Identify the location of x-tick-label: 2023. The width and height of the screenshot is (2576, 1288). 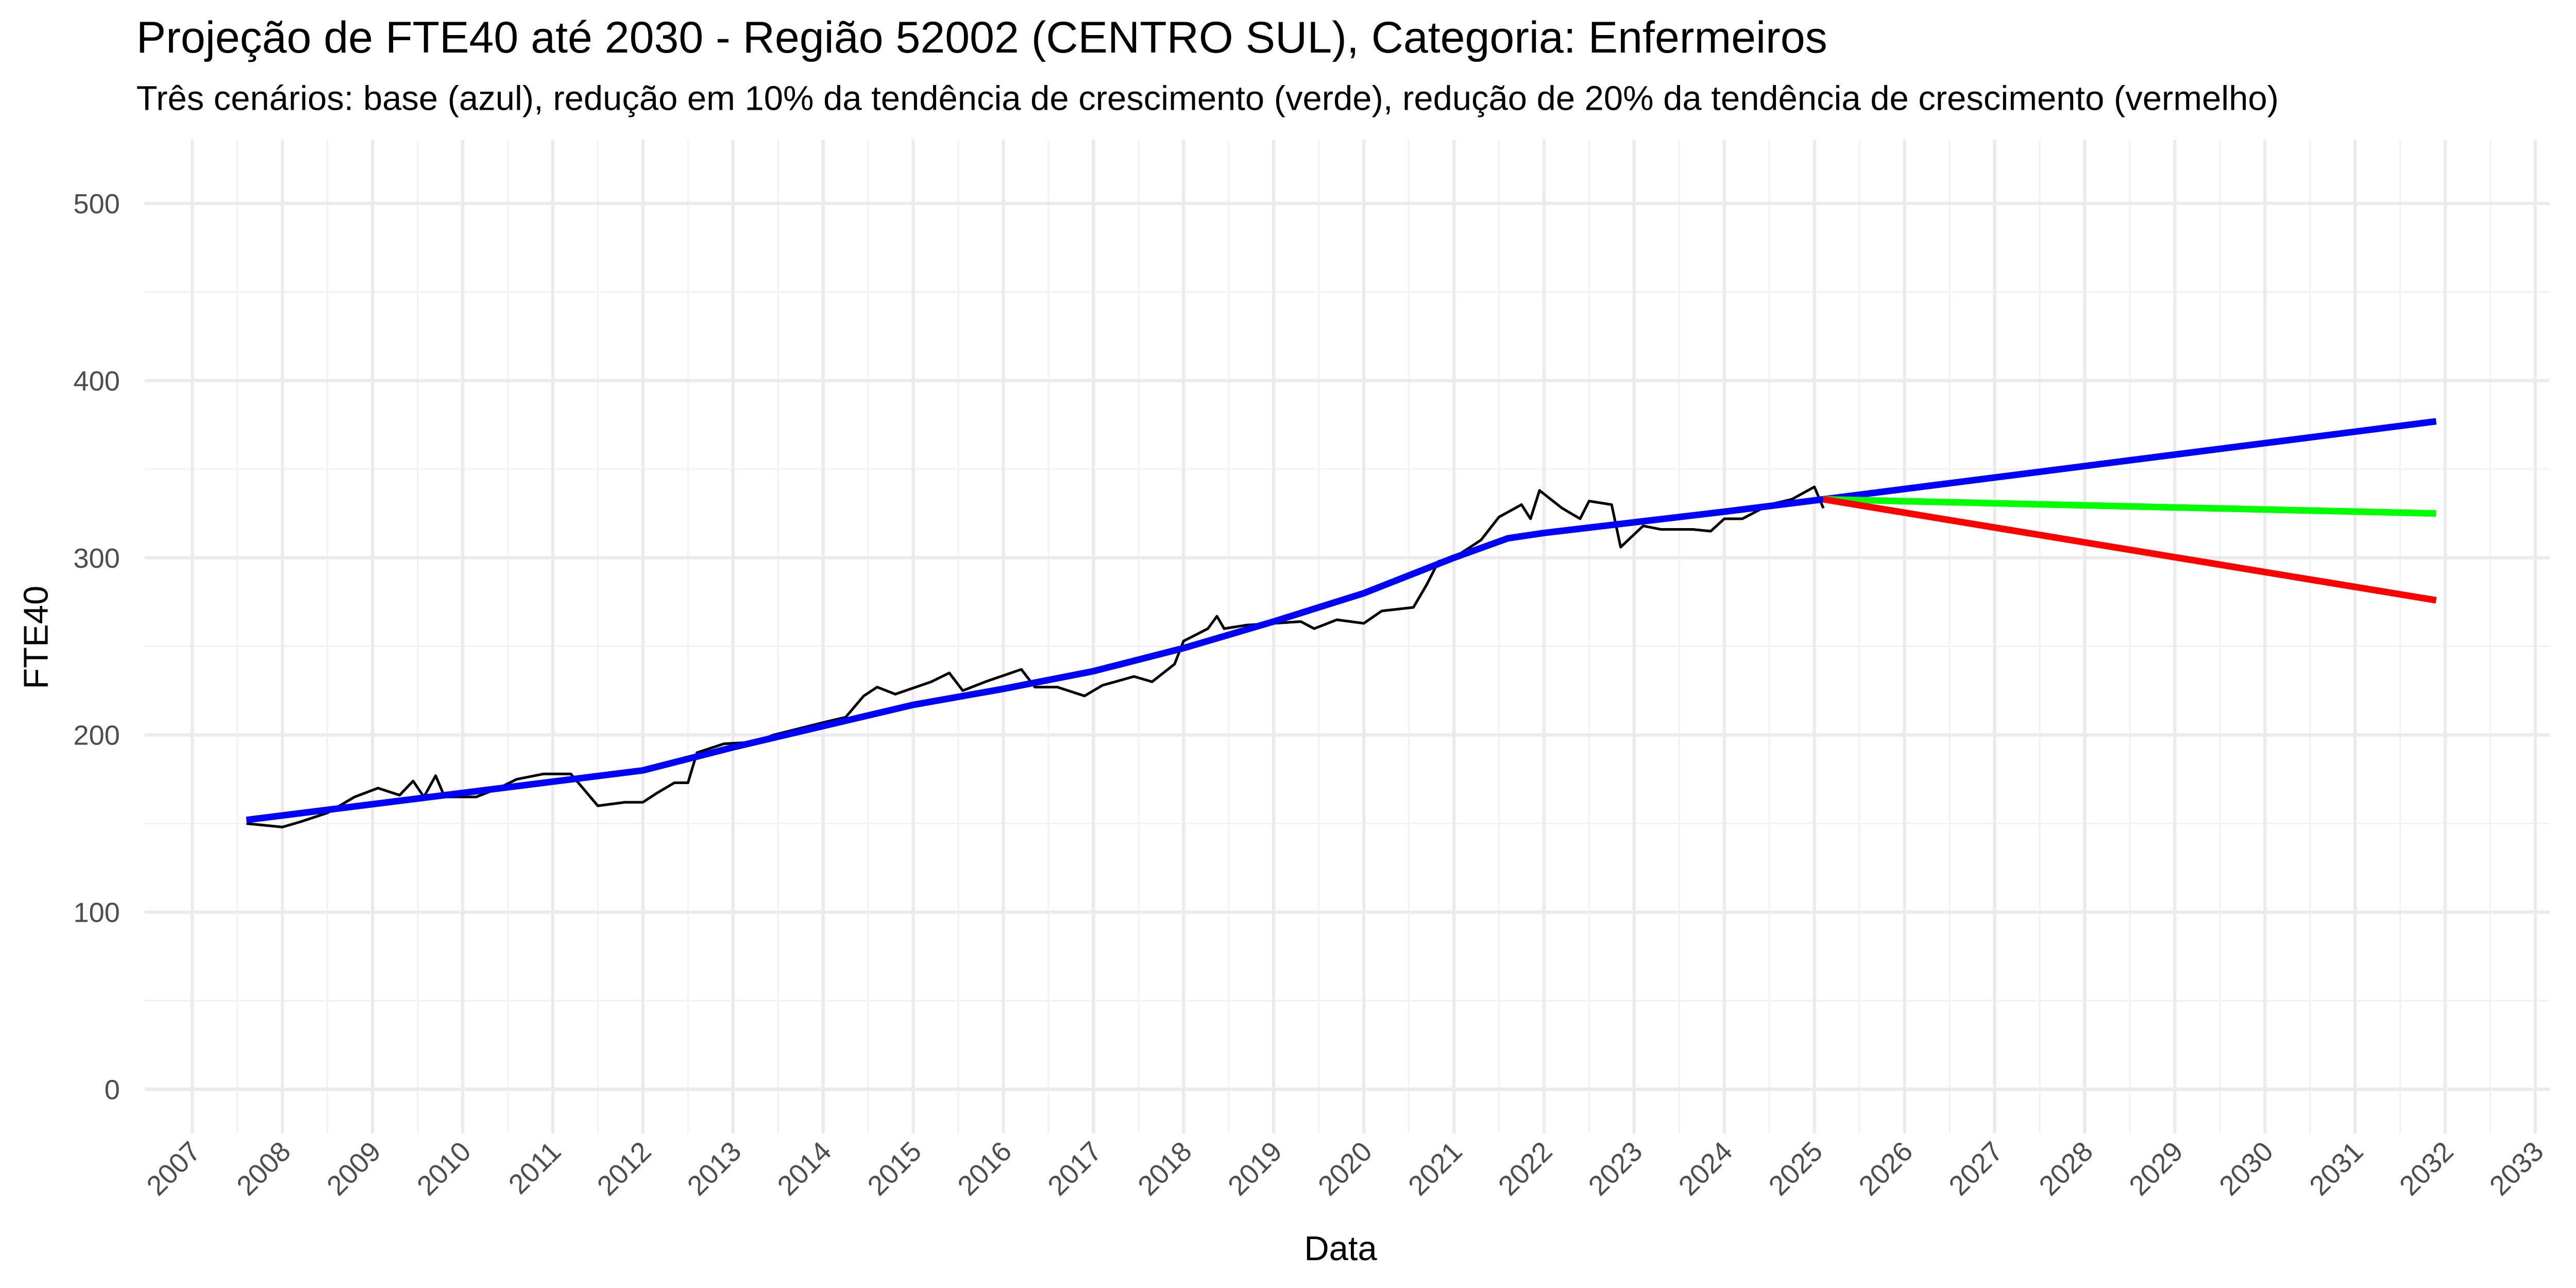
(1616, 1169).